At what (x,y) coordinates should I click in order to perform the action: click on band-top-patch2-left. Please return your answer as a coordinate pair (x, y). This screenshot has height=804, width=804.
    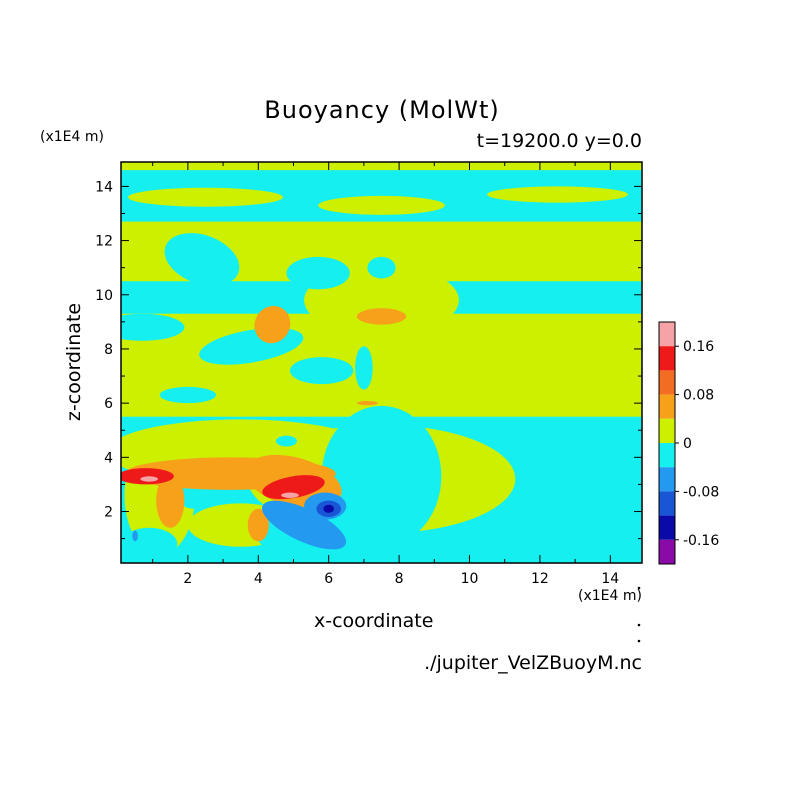
    Looking at the image, I should click on (557, 194).